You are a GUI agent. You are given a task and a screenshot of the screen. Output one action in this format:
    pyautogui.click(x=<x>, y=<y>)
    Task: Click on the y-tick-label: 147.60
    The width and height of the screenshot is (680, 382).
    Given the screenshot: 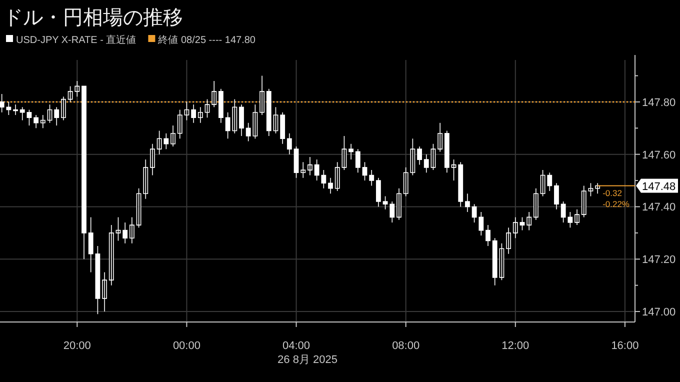 What is the action you would take?
    pyautogui.click(x=659, y=155)
    